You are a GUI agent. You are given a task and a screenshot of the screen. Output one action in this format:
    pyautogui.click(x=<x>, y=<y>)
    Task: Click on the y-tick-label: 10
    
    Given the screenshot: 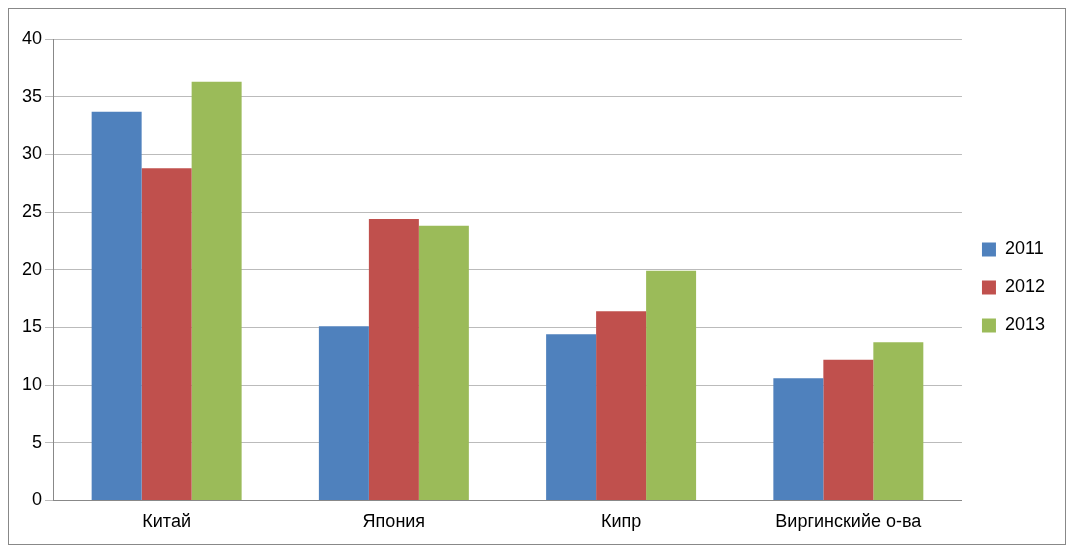 What is the action you would take?
    pyautogui.click(x=32, y=384)
    